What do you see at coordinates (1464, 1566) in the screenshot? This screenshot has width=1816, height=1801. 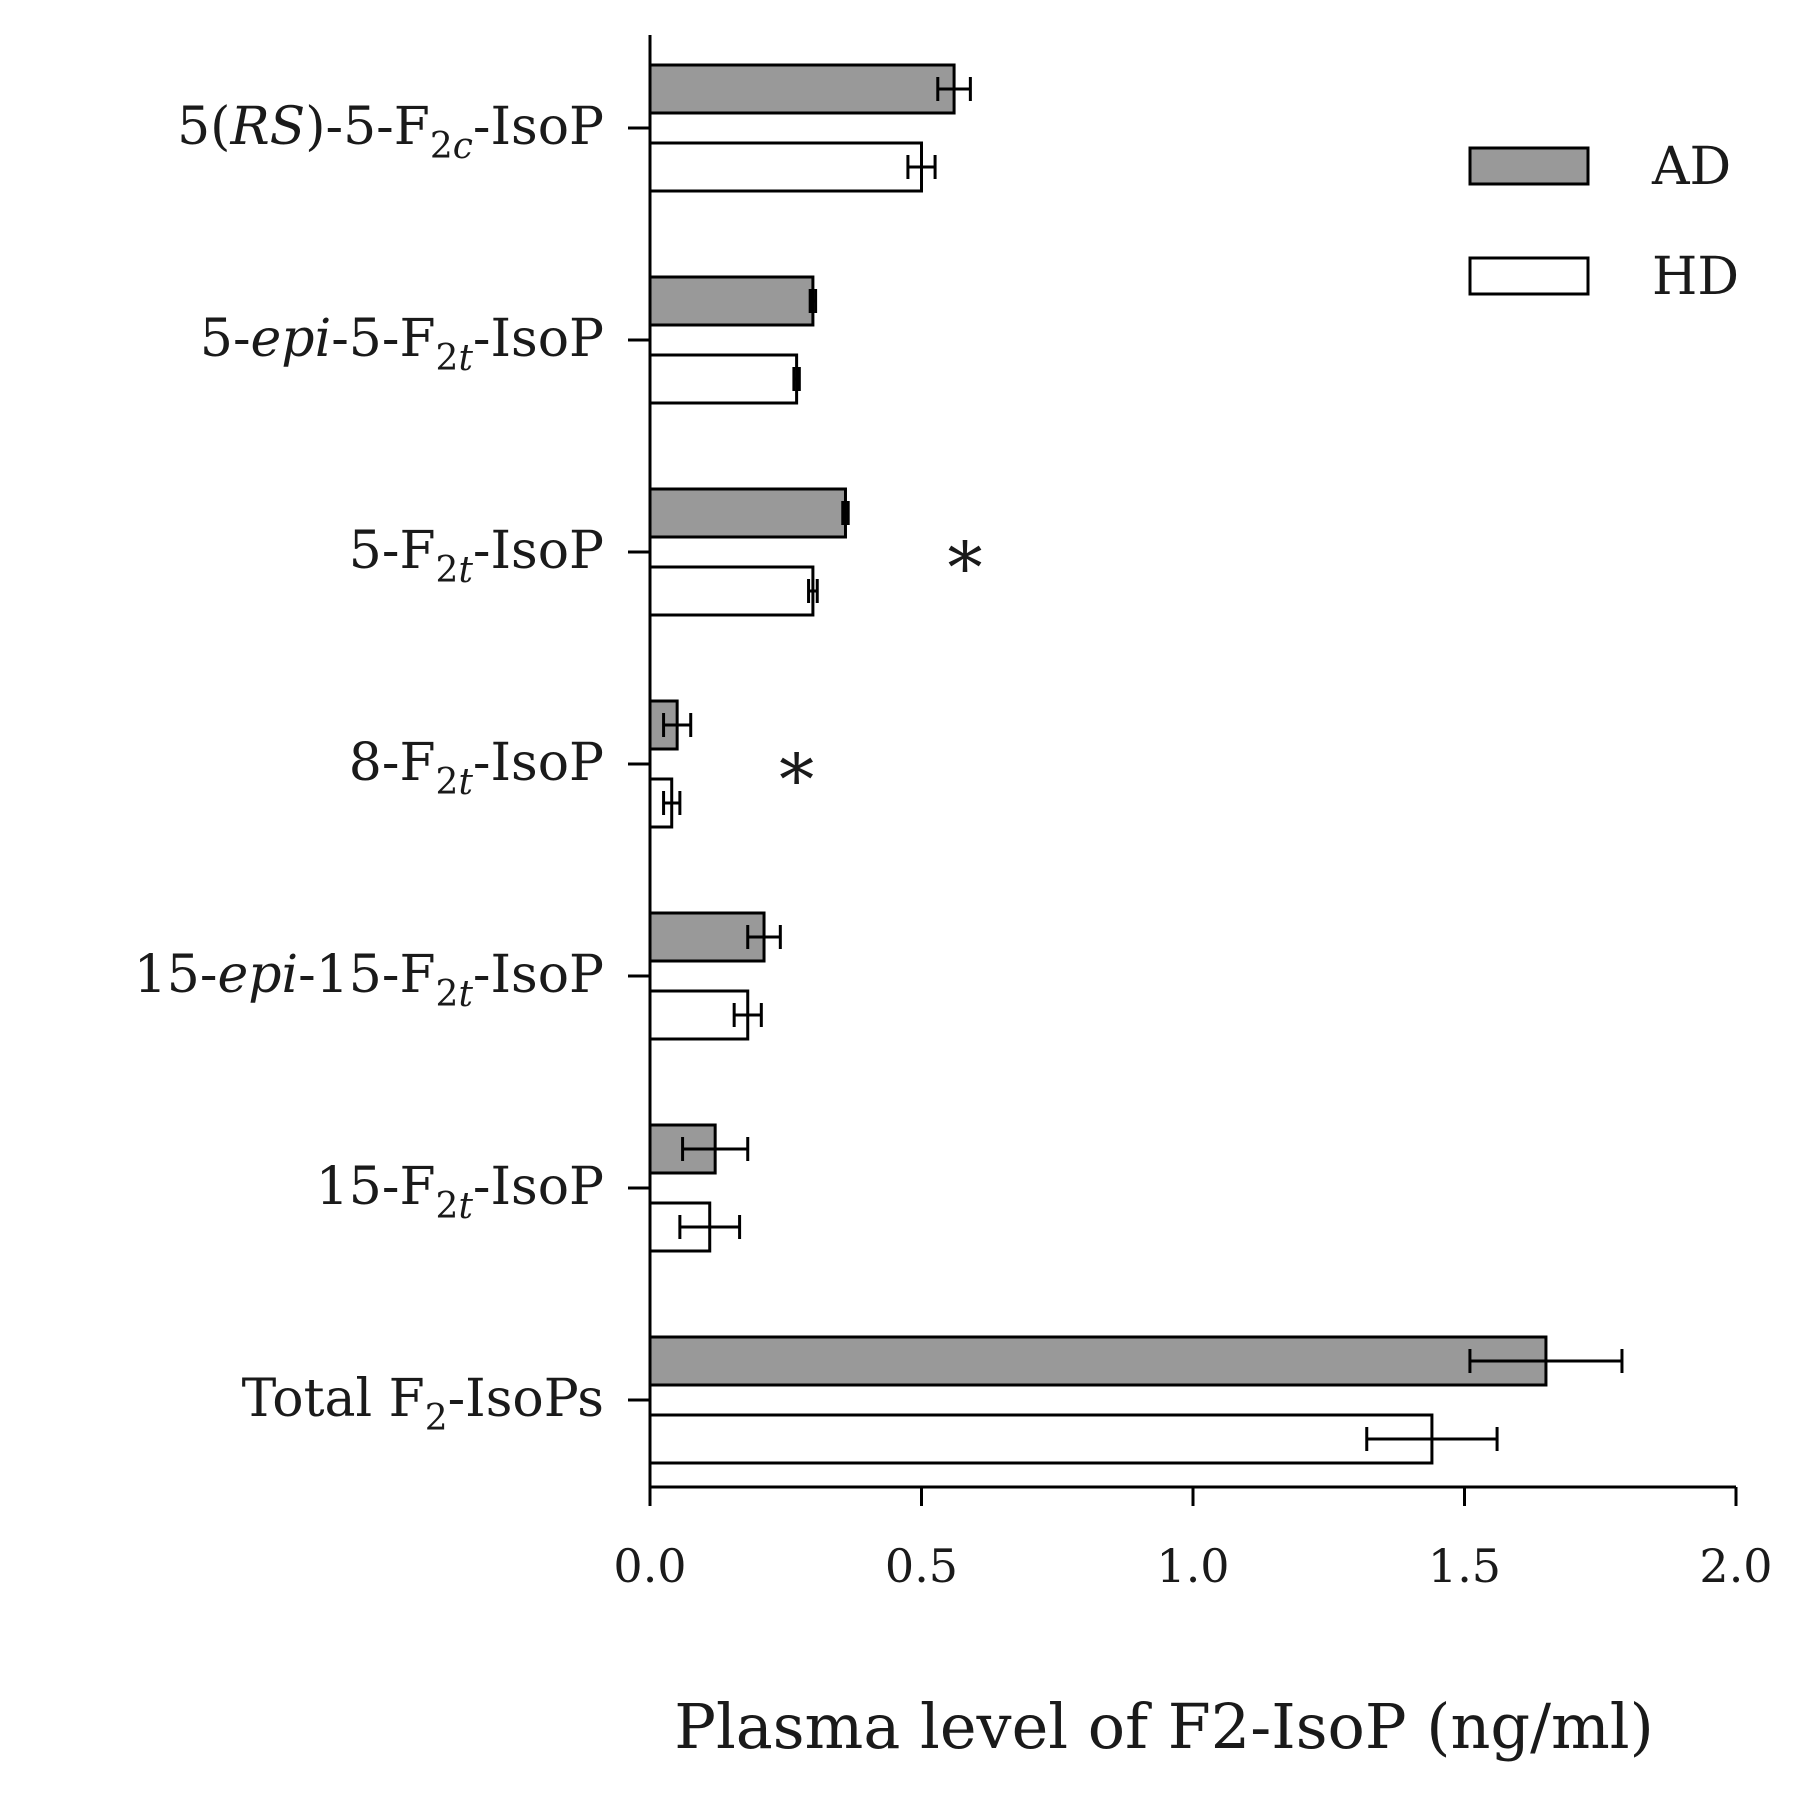 I see `x-tick-label: 1.5` at bounding box center [1464, 1566].